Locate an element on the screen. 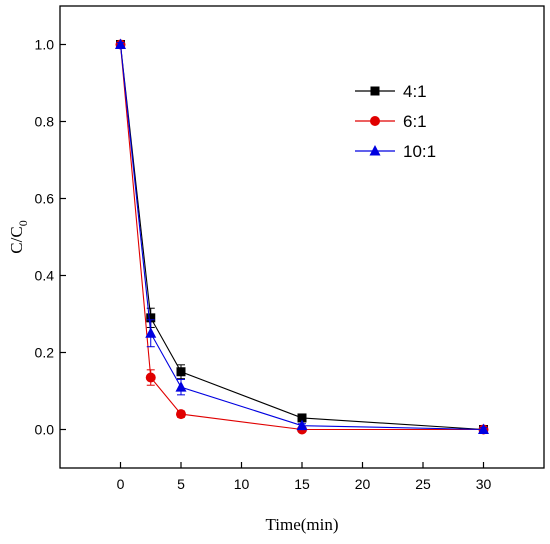 This screenshot has height=544, width=550. legend-item: 4:1 is located at coordinates (391, 91).